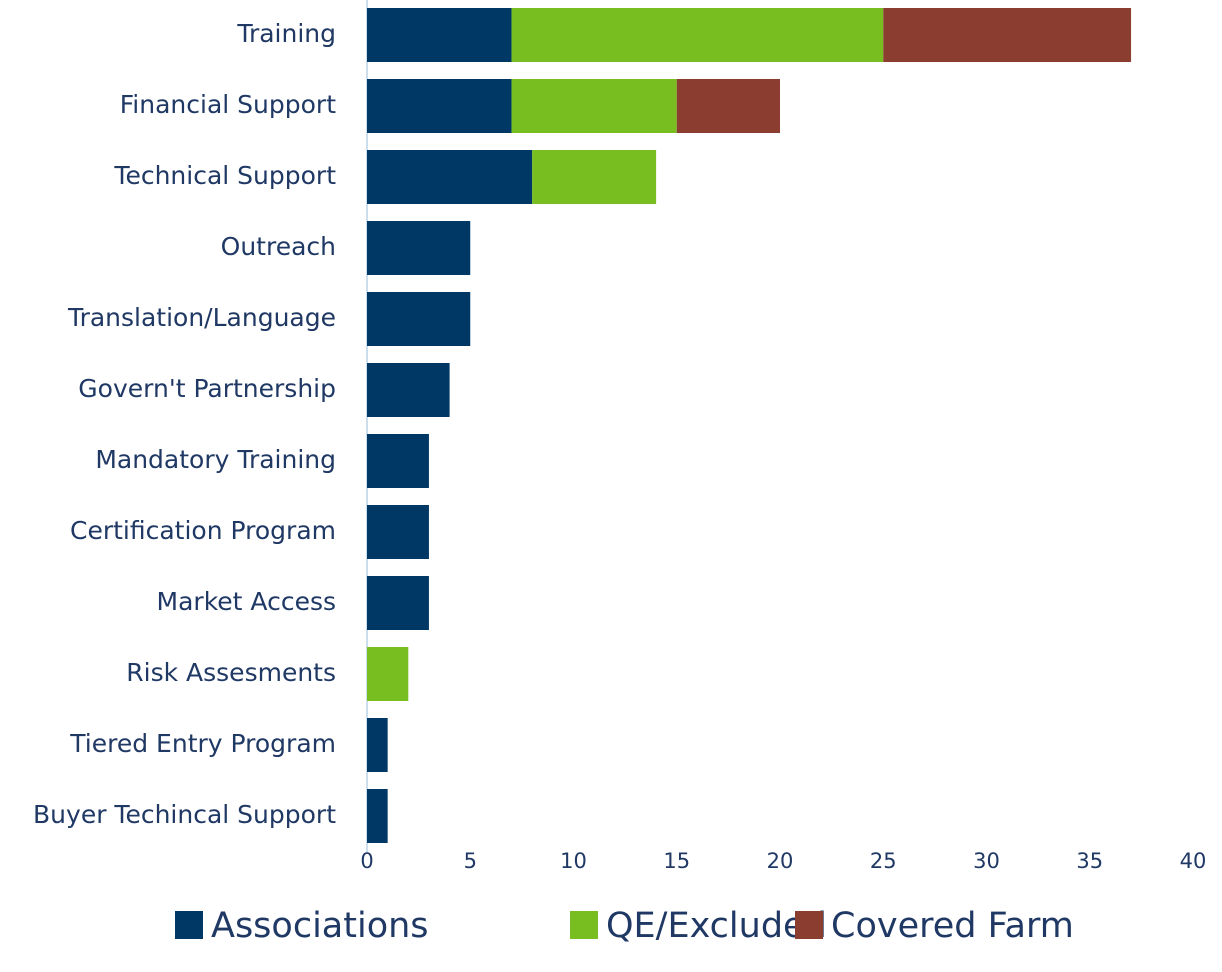 This screenshot has height=972, width=1222. I want to click on legend-label: QE/Excluded, so click(716, 926).